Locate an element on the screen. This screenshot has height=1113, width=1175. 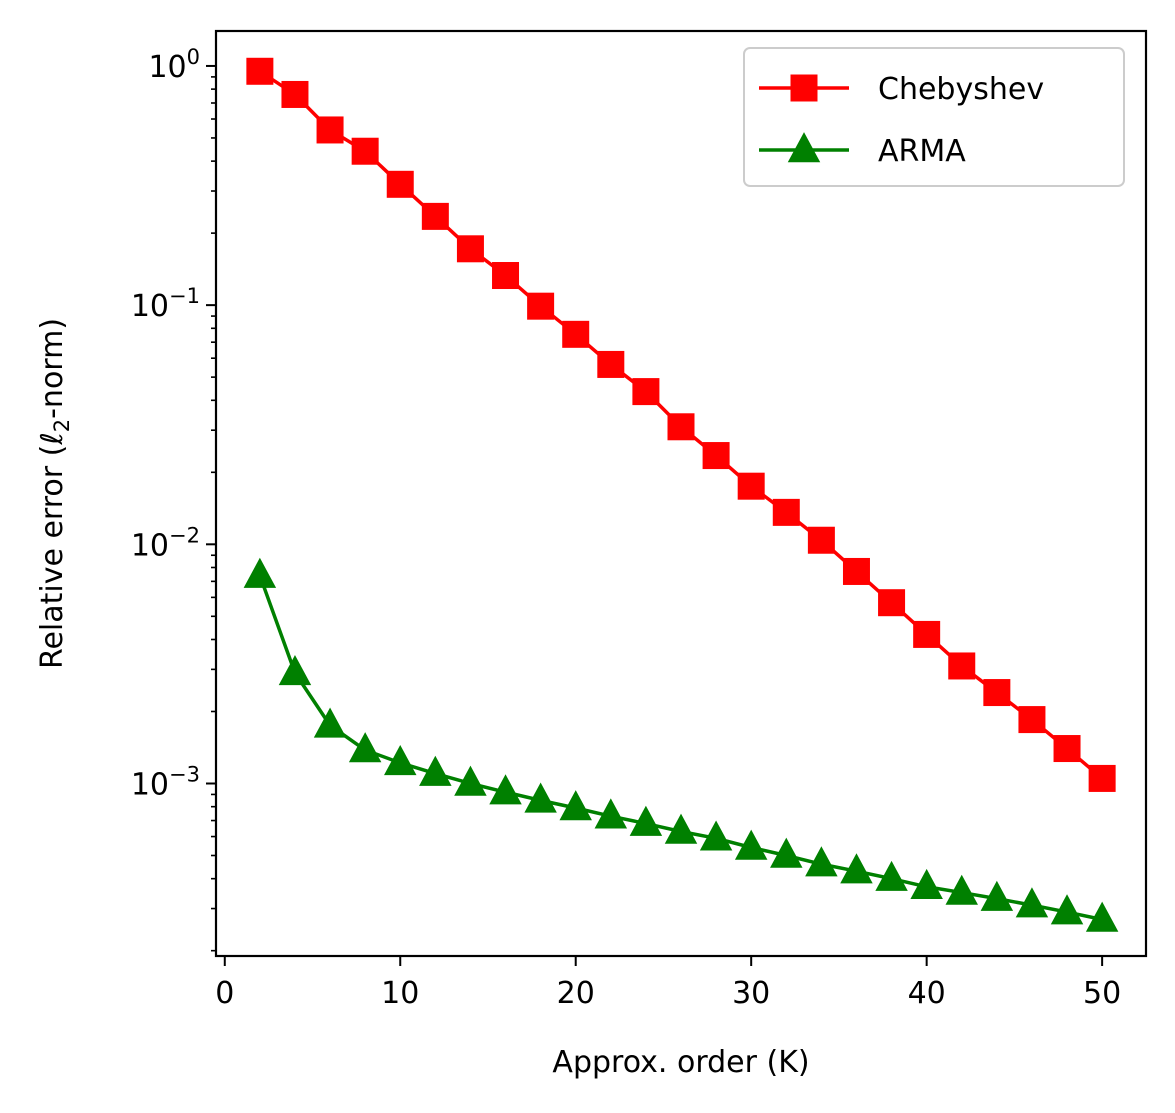
legend-label-chebyshev: Chebyshev is located at coordinates (961, 89).